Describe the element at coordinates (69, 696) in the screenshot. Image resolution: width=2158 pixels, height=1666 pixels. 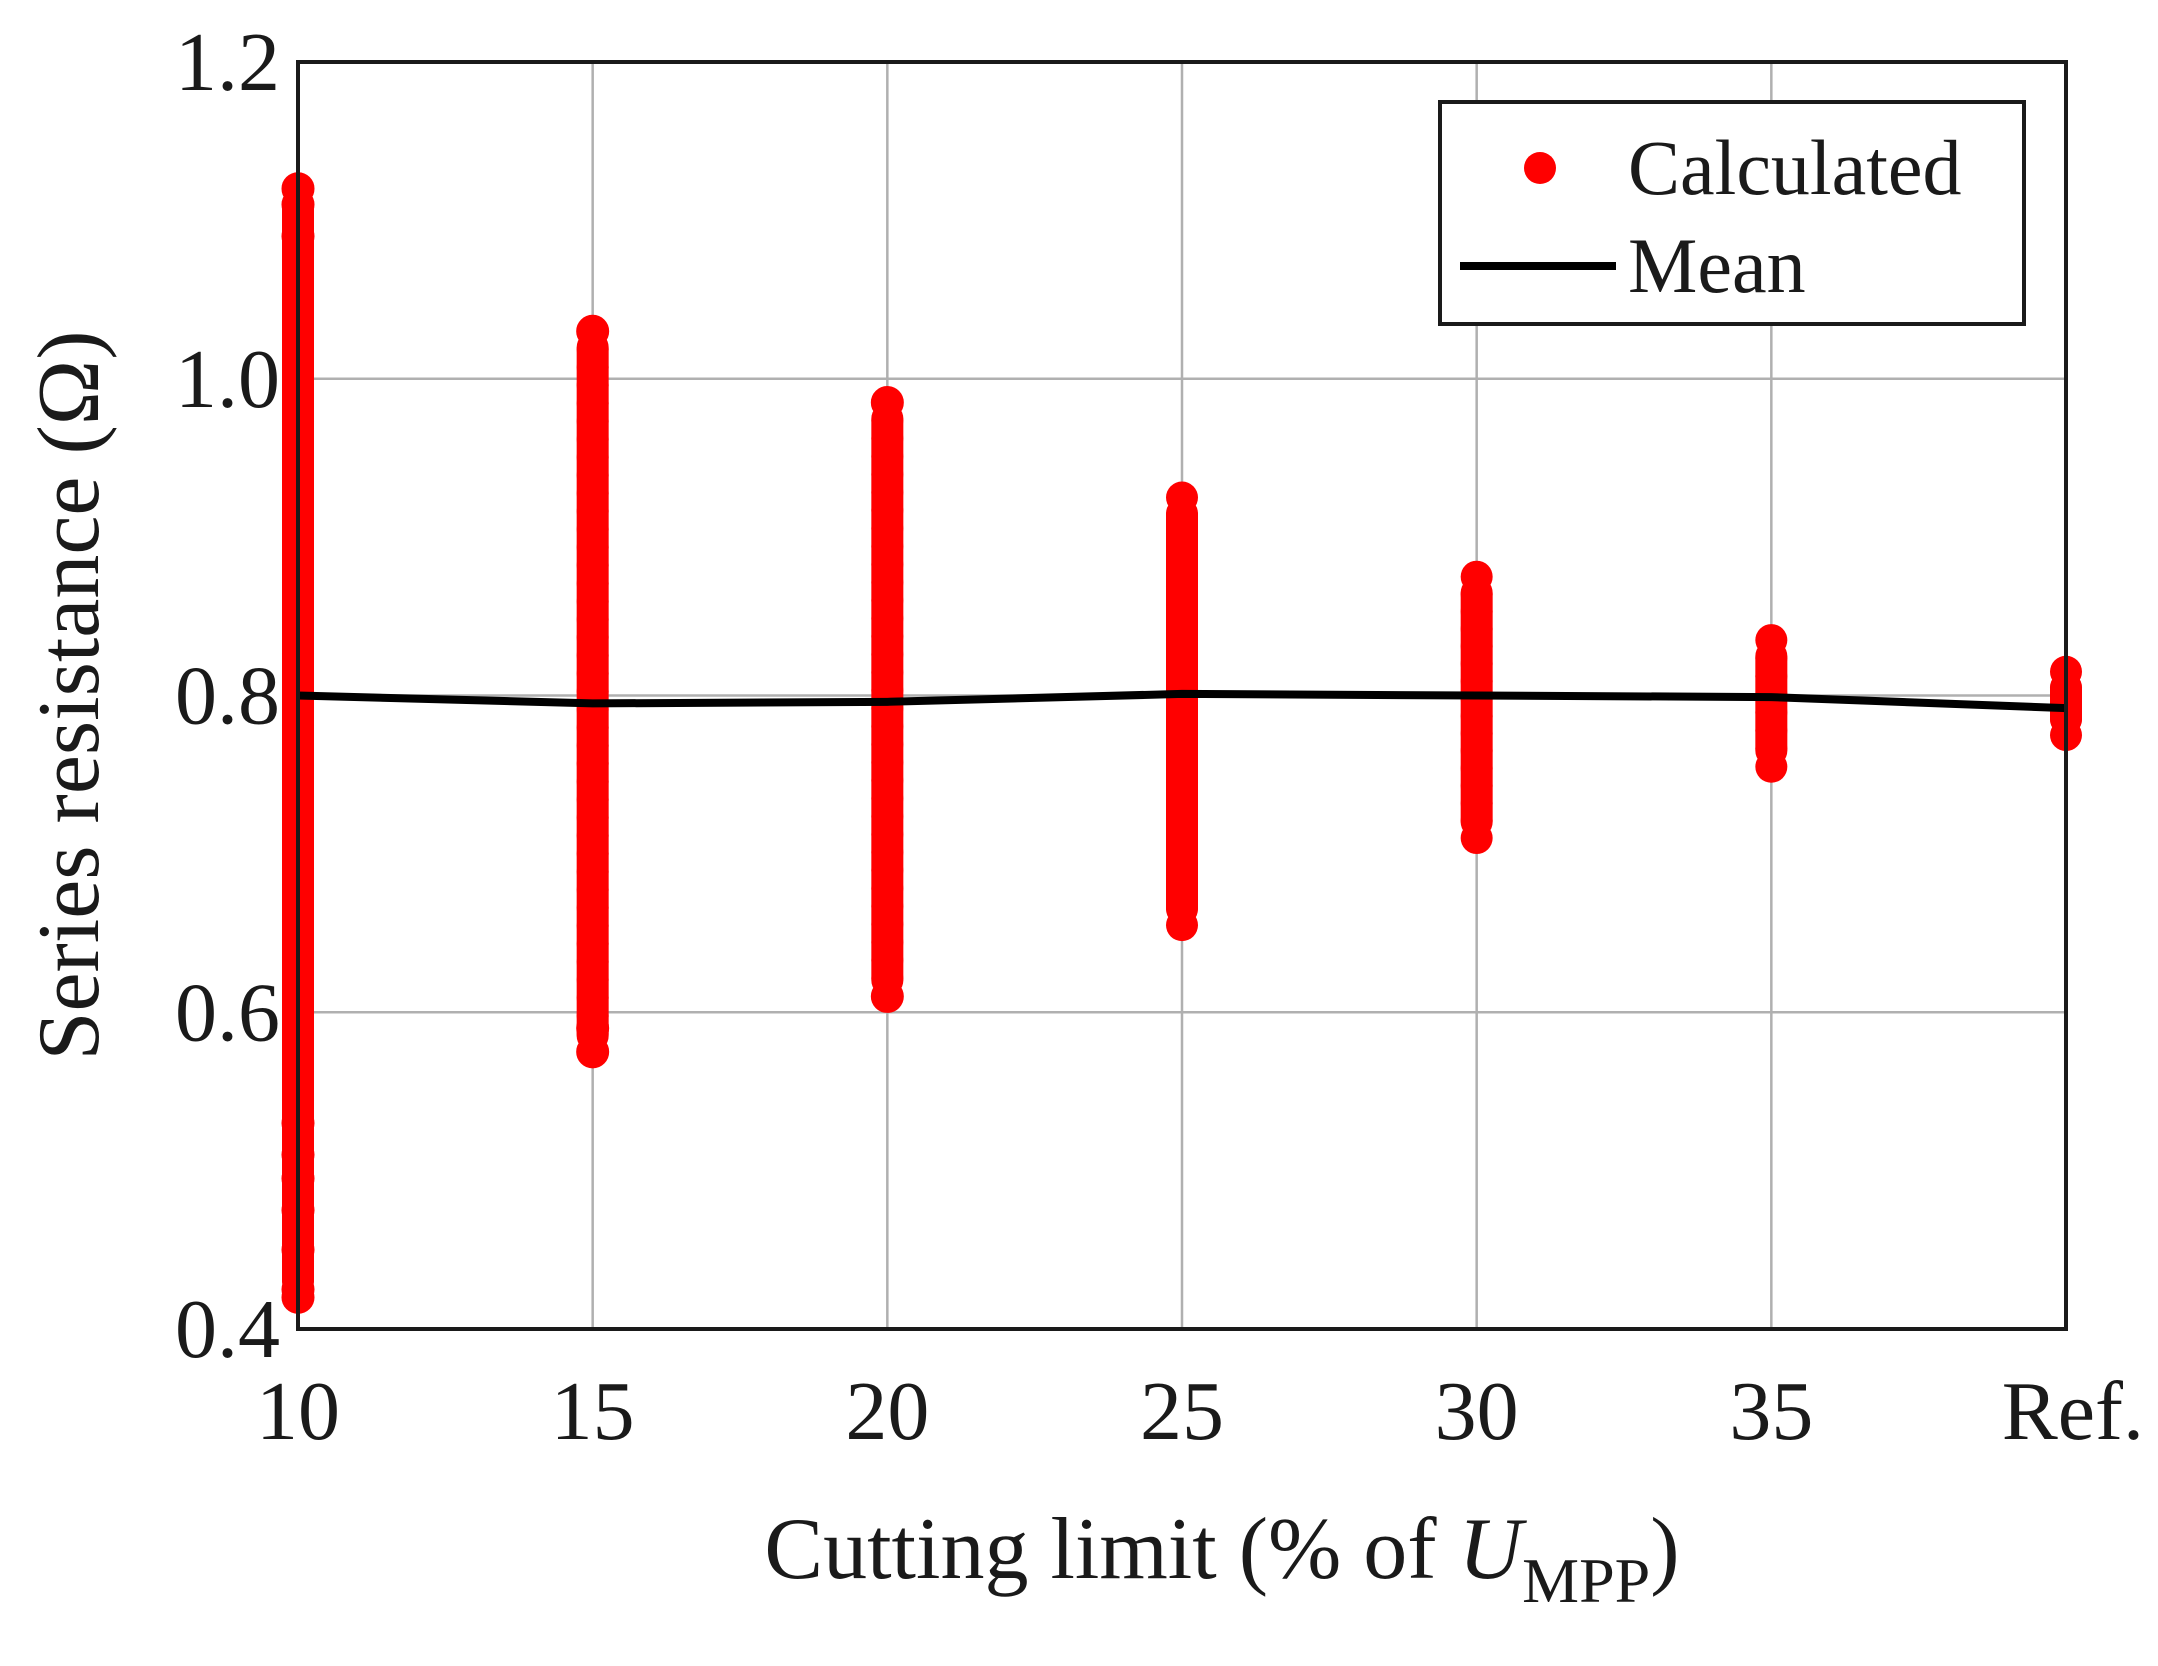
I see `y-axis-label: Series resistance (Ω)` at that location.